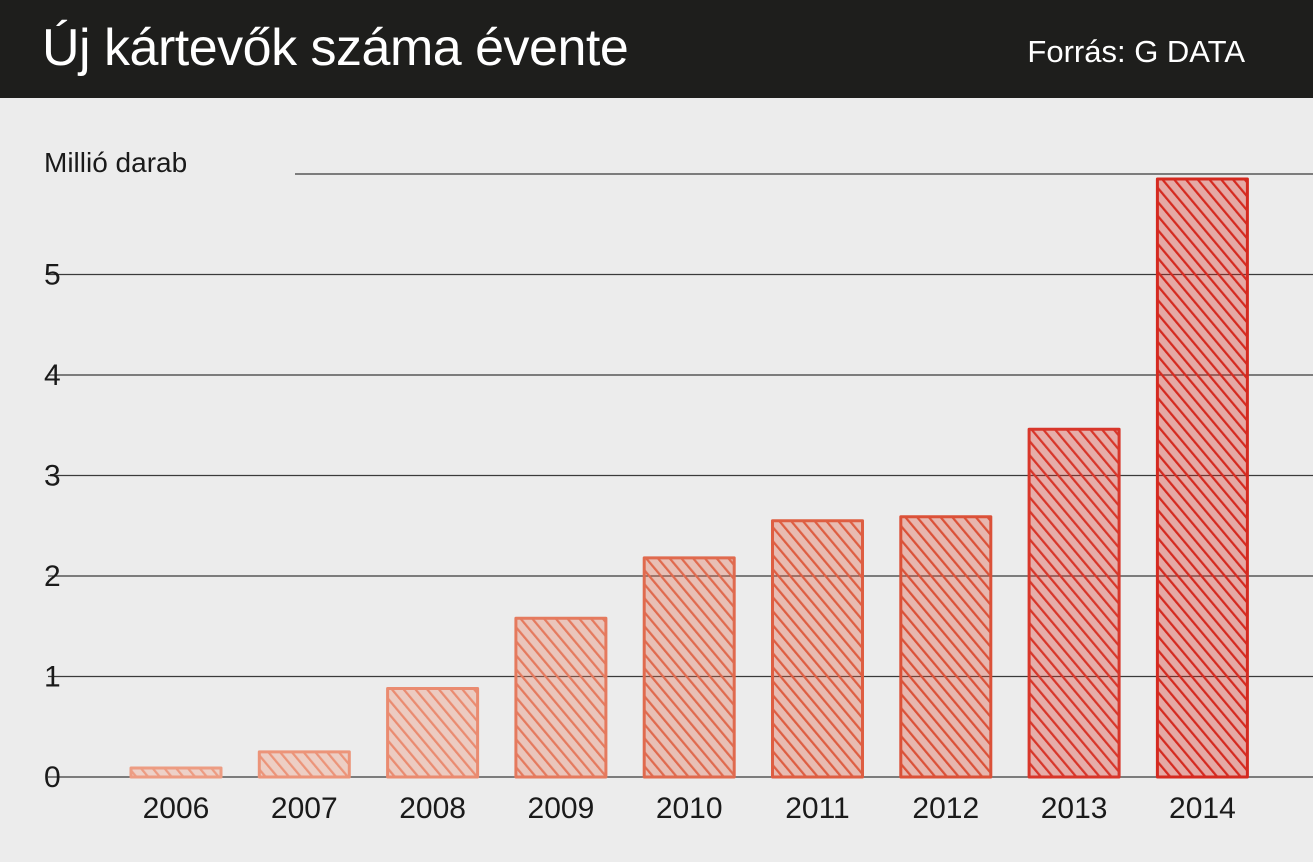 This screenshot has width=1313, height=862. What do you see at coordinates (52, 677) in the screenshot?
I see `y-tick-label: 1` at bounding box center [52, 677].